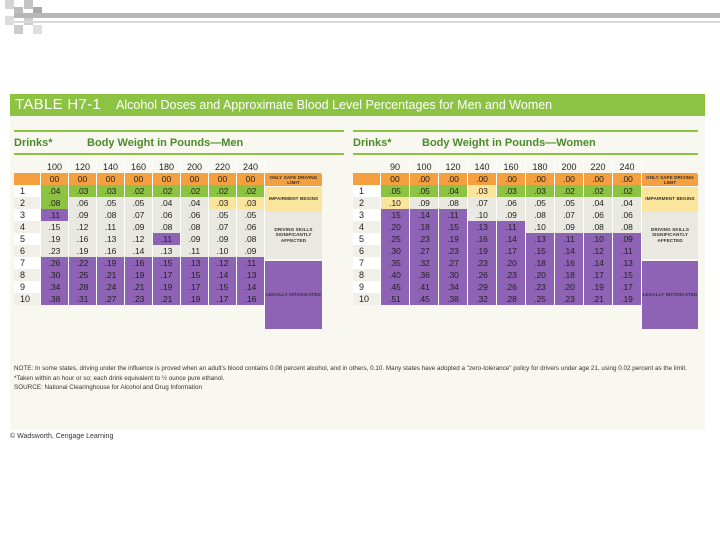 This screenshot has width=720, height=540. I want to click on drink-count: 10, so click(367, 299).